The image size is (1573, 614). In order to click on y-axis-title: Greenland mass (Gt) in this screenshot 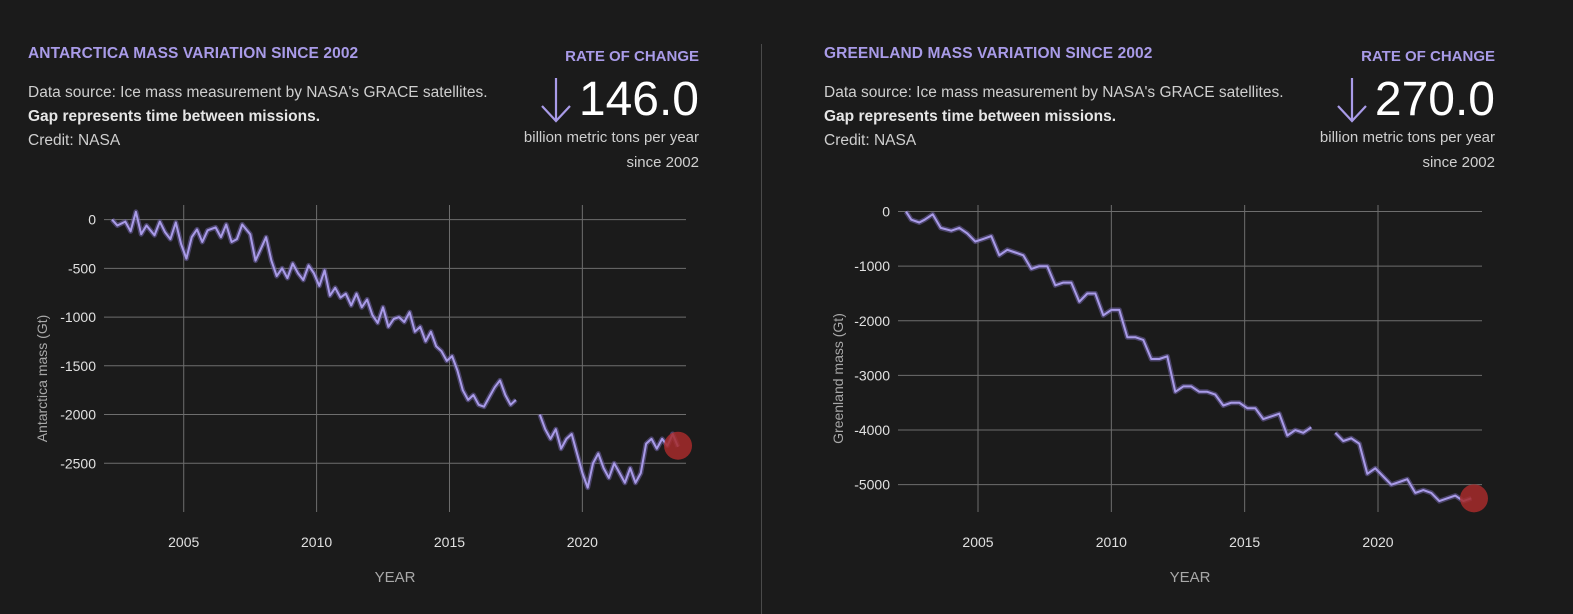, I will do `click(838, 378)`.